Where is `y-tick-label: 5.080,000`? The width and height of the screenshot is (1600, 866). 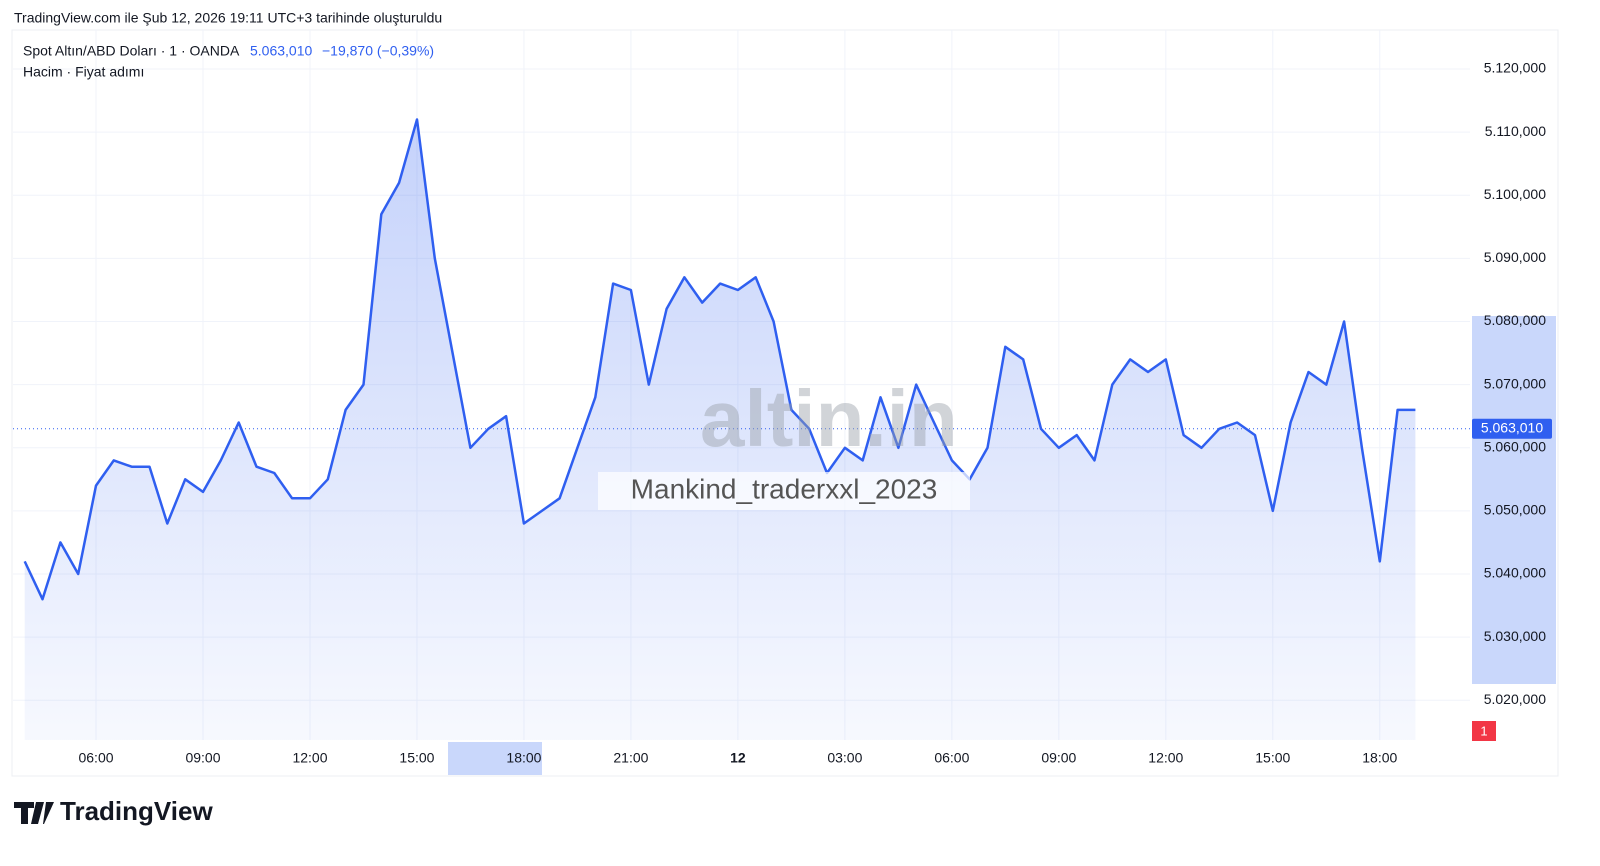
y-tick-label: 5.080,000 is located at coordinates (1515, 320).